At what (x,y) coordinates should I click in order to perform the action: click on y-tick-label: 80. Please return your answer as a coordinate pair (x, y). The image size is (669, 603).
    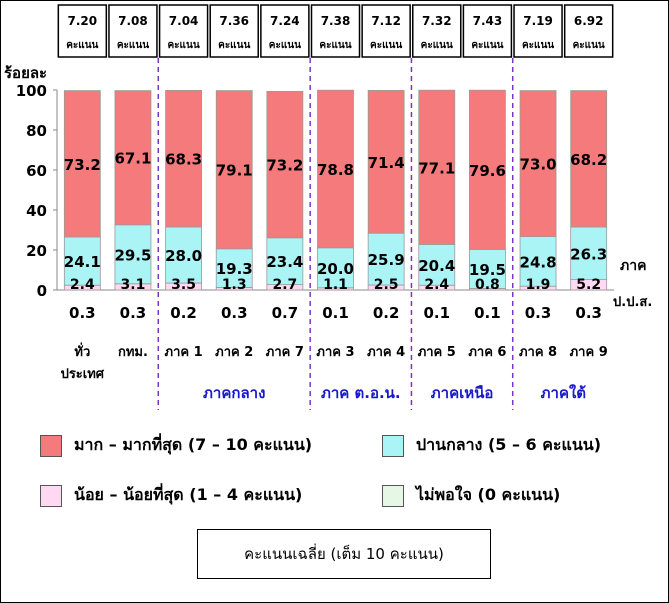
    Looking at the image, I should click on (36, 131).